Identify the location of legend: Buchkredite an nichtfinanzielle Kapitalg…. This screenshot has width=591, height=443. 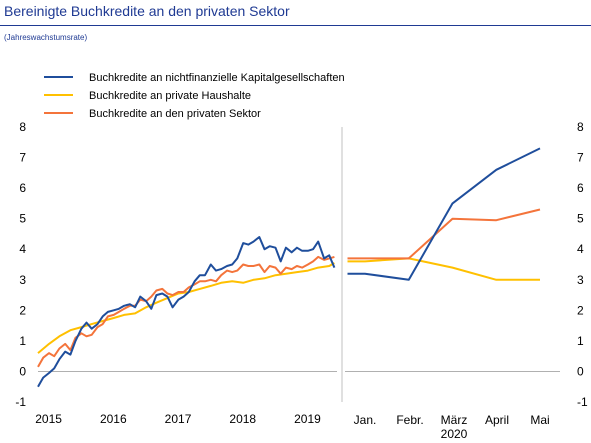
(194, 96).